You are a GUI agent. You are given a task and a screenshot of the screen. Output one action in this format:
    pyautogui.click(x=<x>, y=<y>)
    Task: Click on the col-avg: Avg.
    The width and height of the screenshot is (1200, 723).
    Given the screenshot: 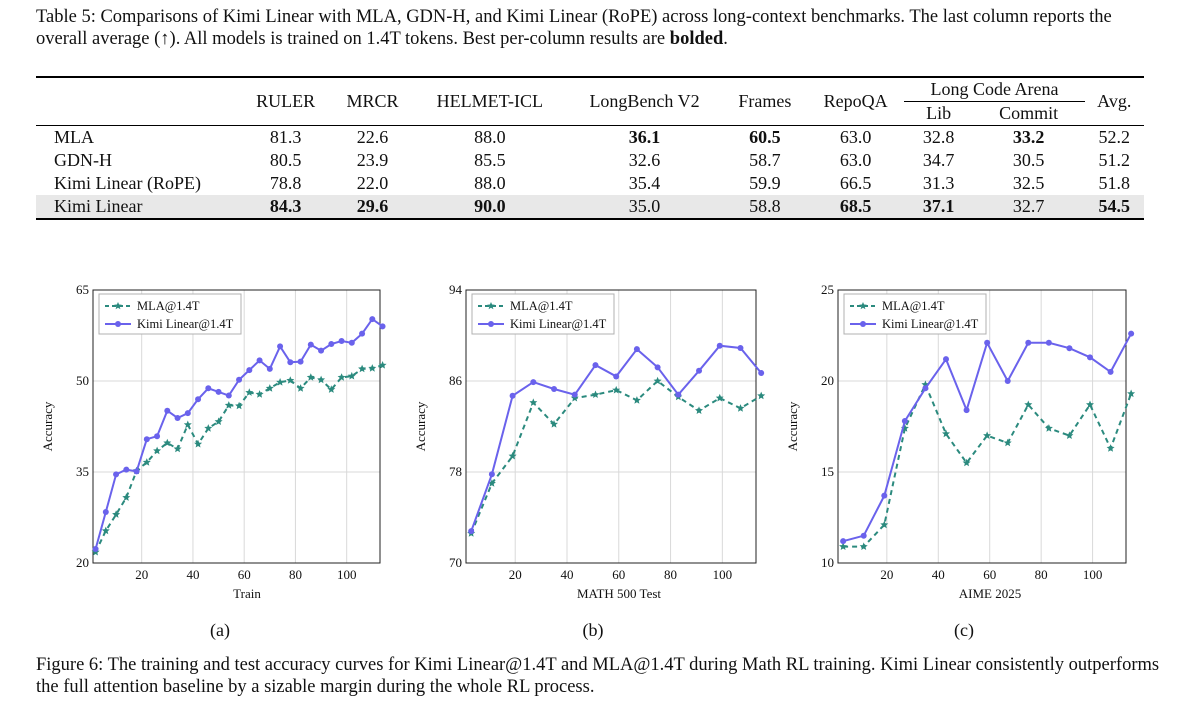 What is the action you would take?
    pyautogui.click(x=1114, y=101)
    